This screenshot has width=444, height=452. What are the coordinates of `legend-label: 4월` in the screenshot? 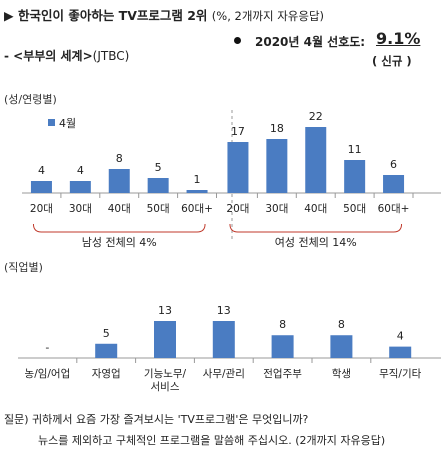 It's located at (68, 123).